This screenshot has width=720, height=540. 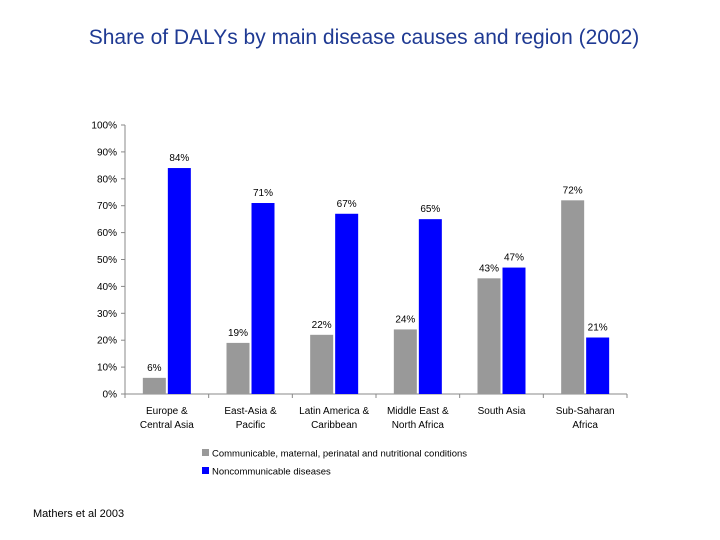 I want to click on y-tick-label: 60%, so click(x=107, y=233).